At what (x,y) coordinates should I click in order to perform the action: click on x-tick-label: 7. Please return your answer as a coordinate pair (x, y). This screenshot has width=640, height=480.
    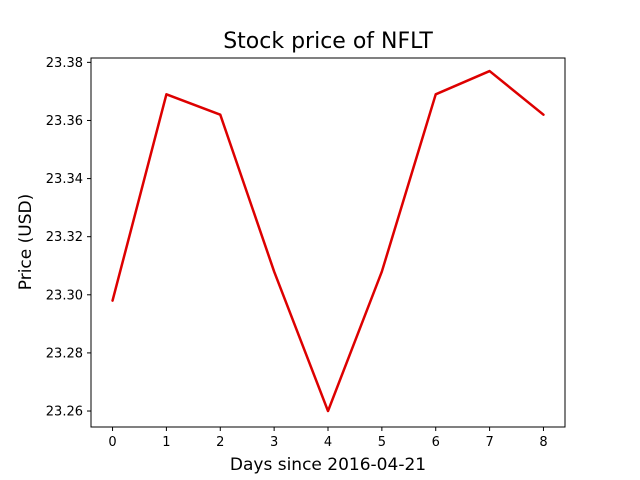
    Looking at the image, I should click on (489, 442).